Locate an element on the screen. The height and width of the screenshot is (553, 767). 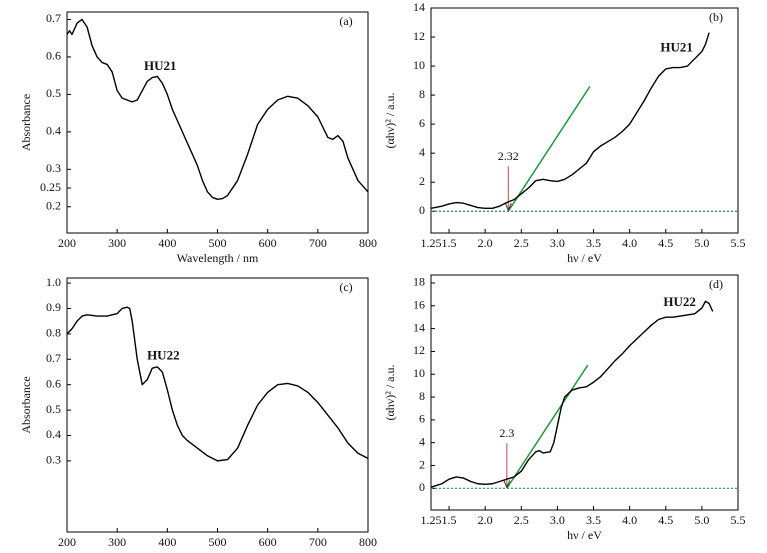
panel-label: (a) is located at coordinates (345, 21).